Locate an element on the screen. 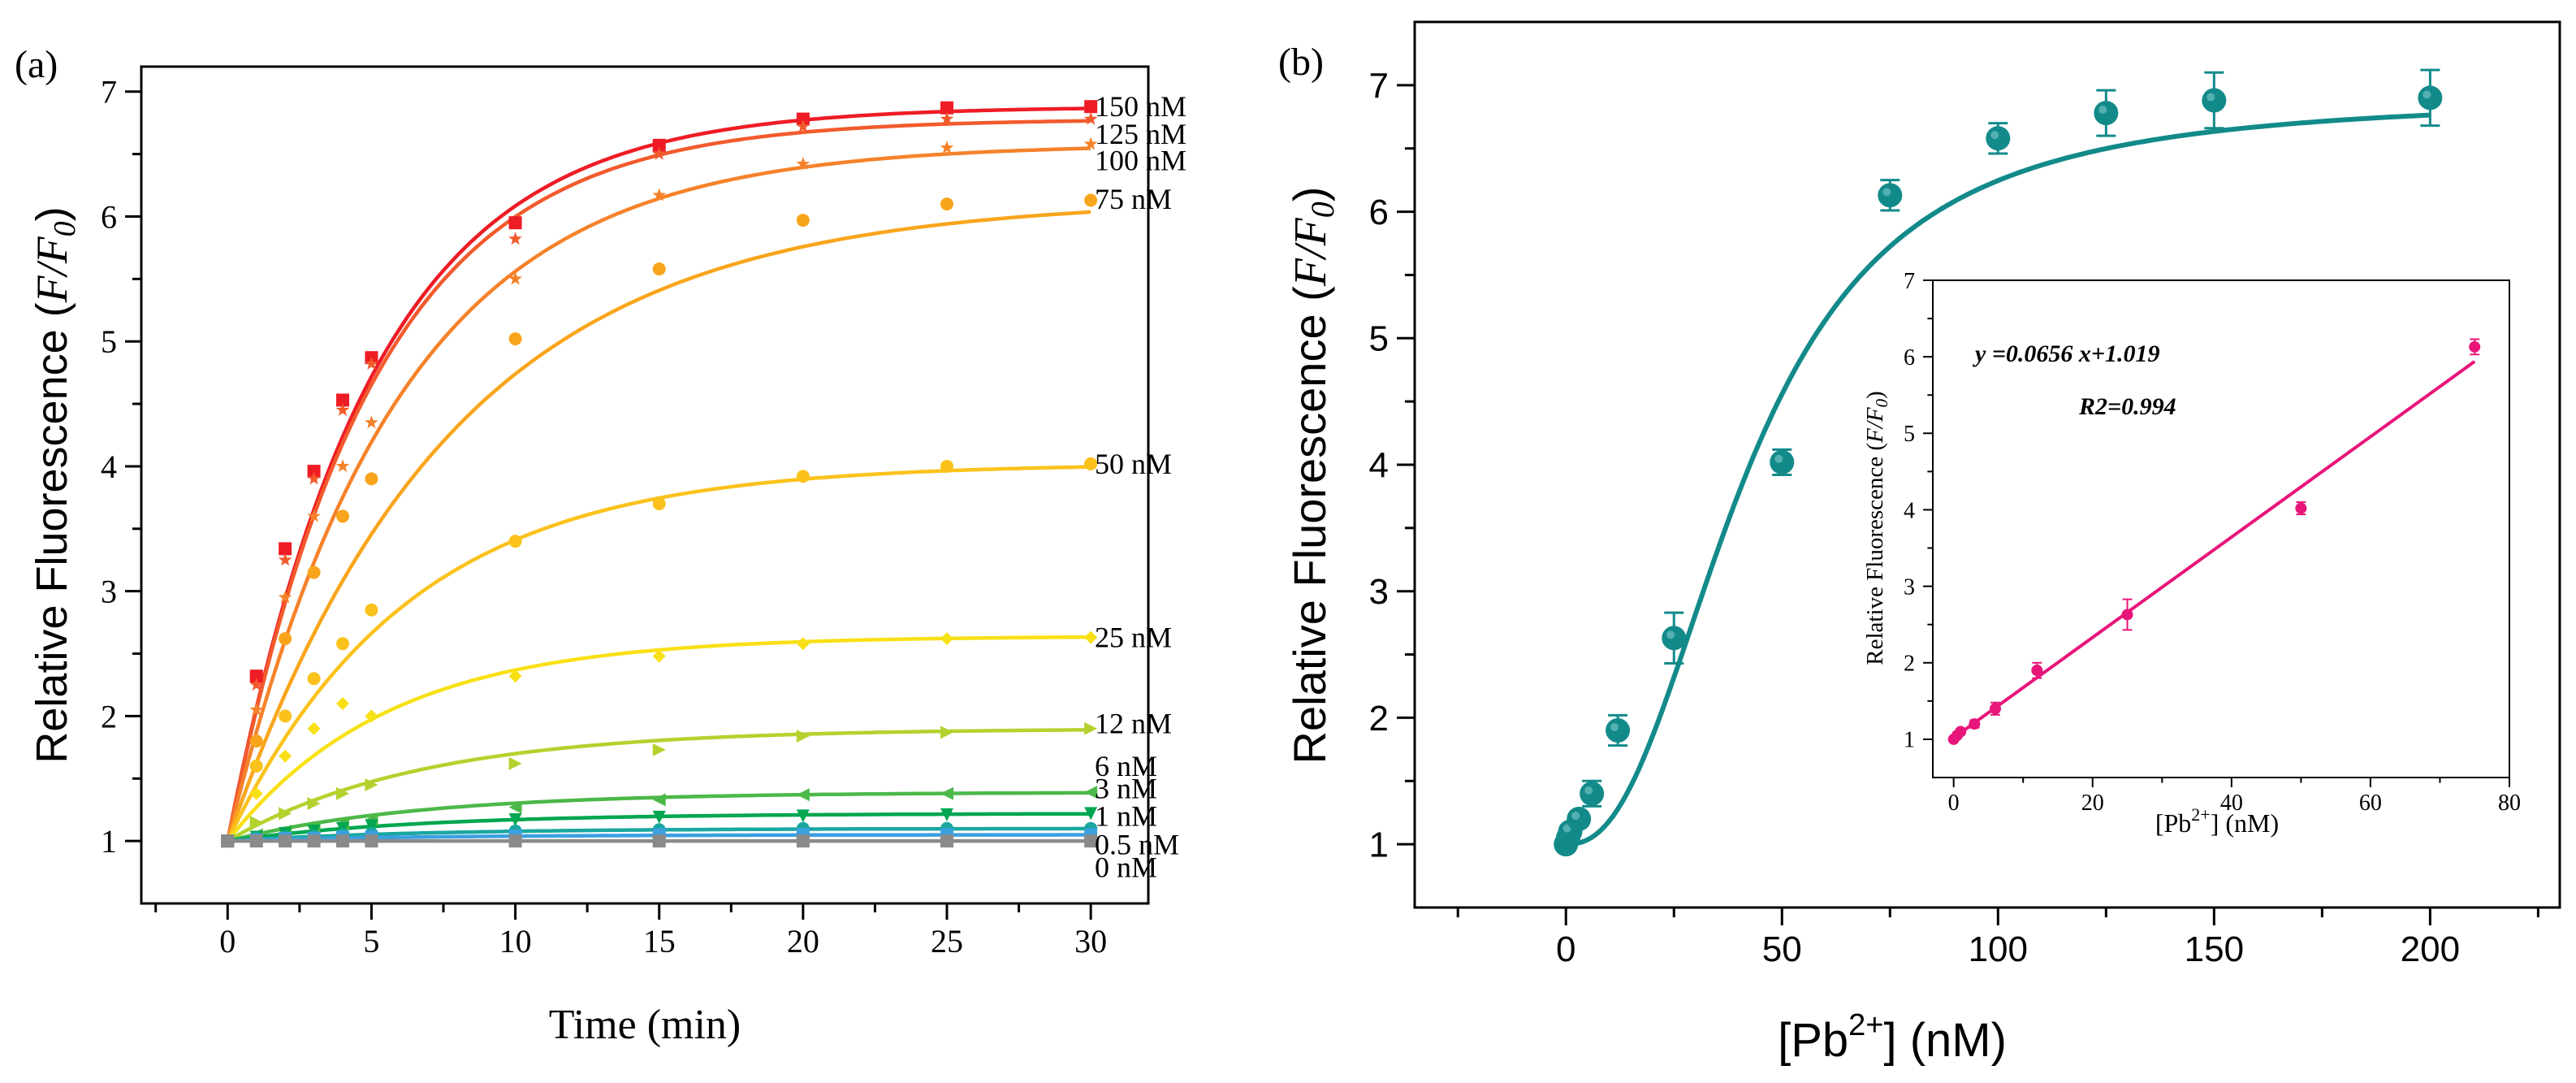 This screenshot has height=1083, width=2576. panel-b-x-ticks: 0 50 100 150 200 is located at coordinates (1998, 939).